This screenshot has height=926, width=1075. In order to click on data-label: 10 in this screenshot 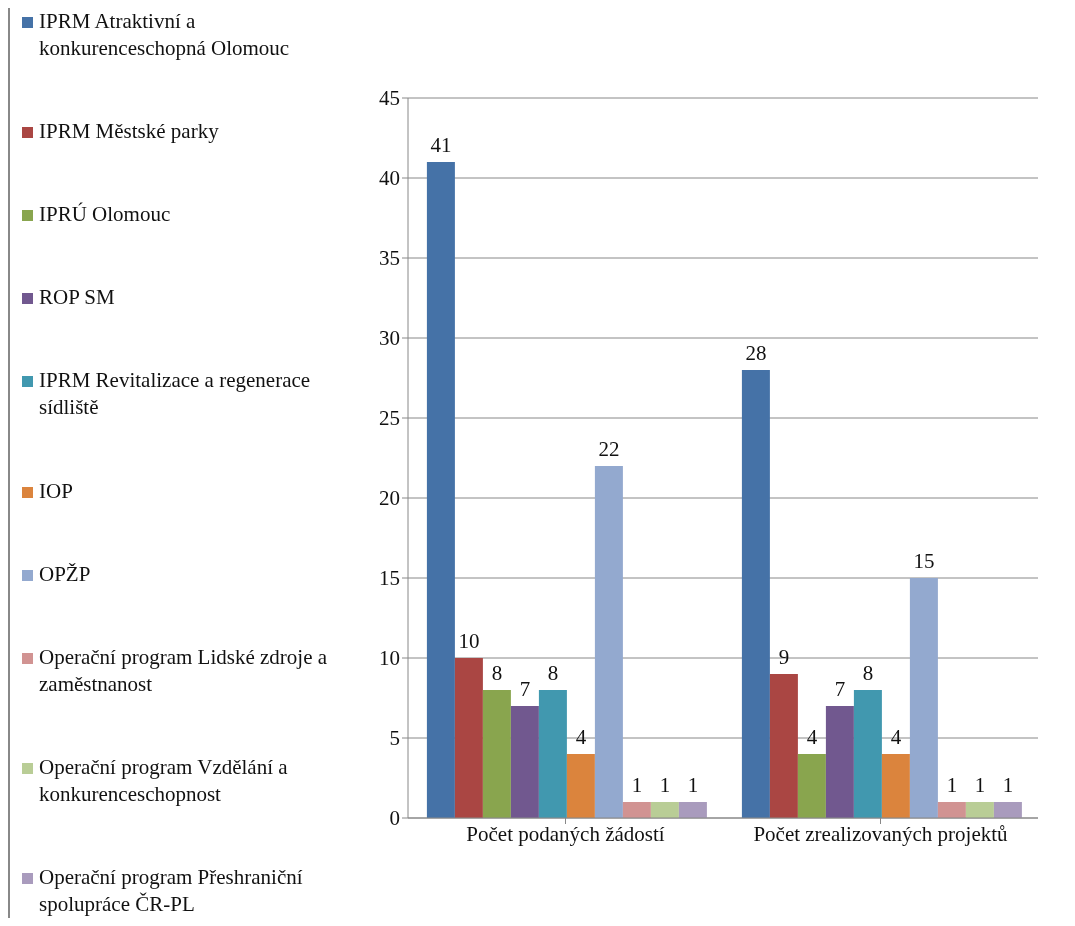, I will do `click(469, 641)`.